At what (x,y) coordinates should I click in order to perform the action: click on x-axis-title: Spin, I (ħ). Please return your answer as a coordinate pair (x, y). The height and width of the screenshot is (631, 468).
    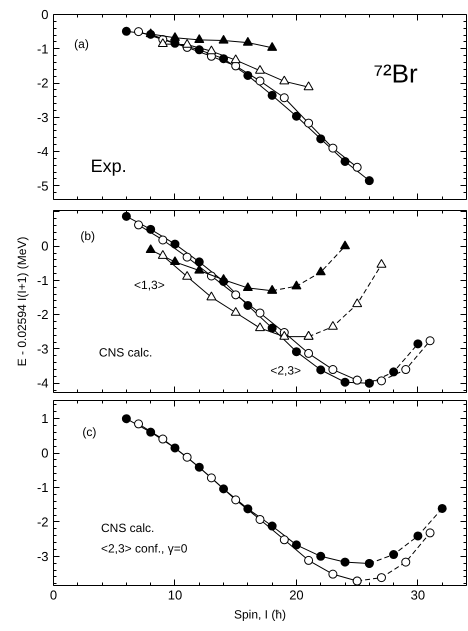
    Looking at the image, I should click on (260, 615).